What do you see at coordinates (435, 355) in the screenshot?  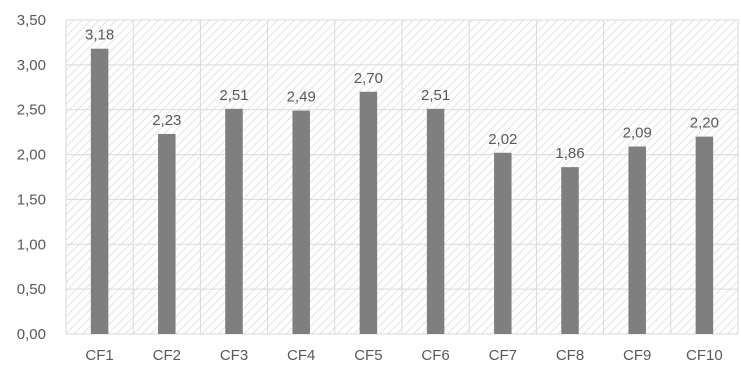 I see `x-tick-label: CF6` at bounding box center [435, 355].